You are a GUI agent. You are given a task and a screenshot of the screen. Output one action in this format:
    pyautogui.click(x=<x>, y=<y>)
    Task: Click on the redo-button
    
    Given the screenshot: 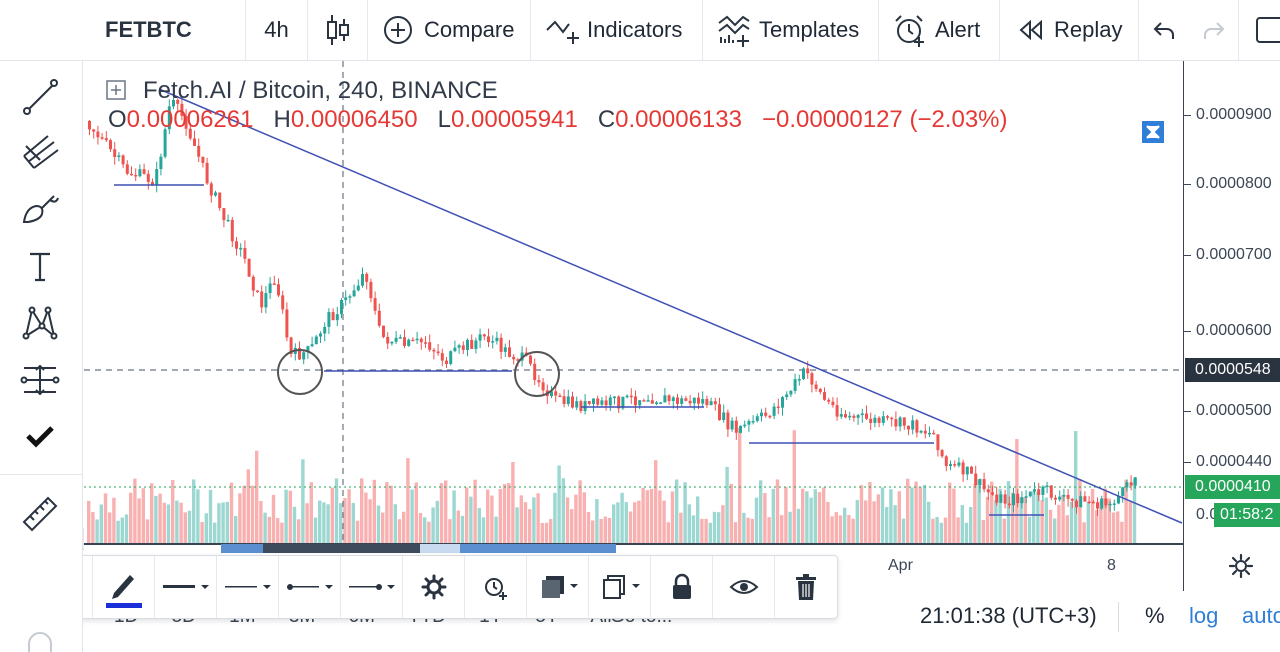 What is the action you would take?
    pyautogui.click(x=1214, y=30)
    